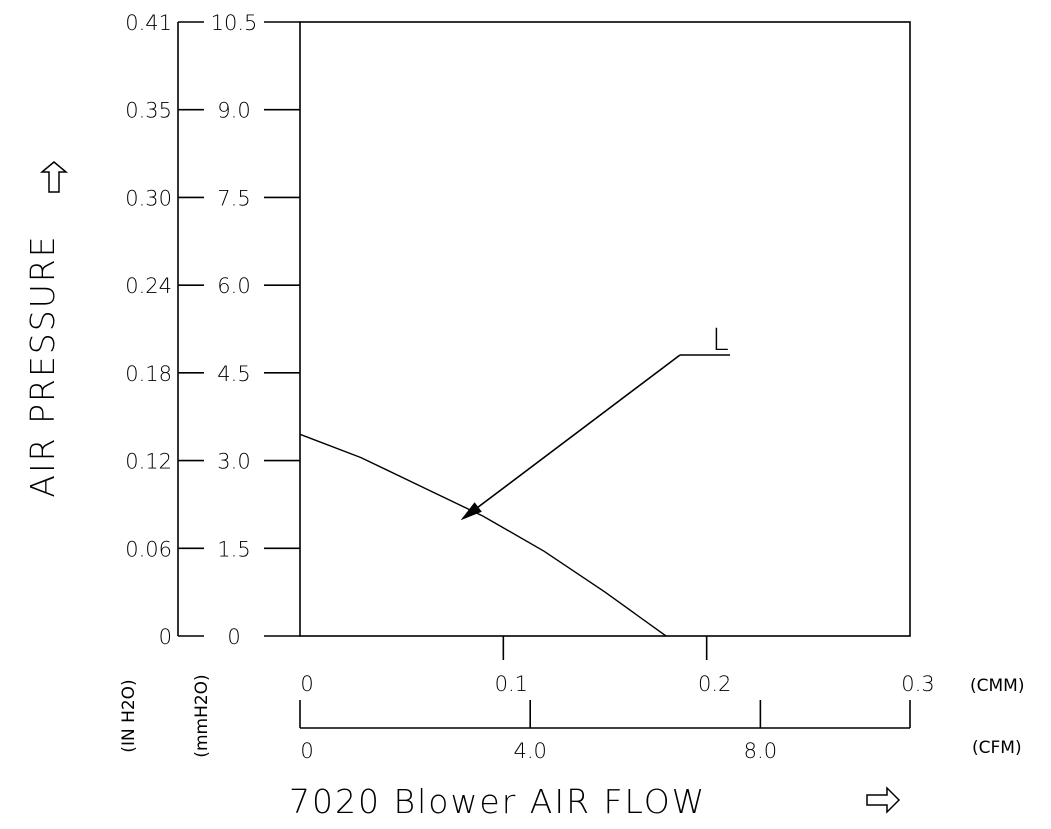 Image resolution: width=1051 pixels, height=829 pixels. Describe the element at coordinates (233, 198) in the screenshot. I see `y-tick-label-mmh2o: 7.5` at that location.